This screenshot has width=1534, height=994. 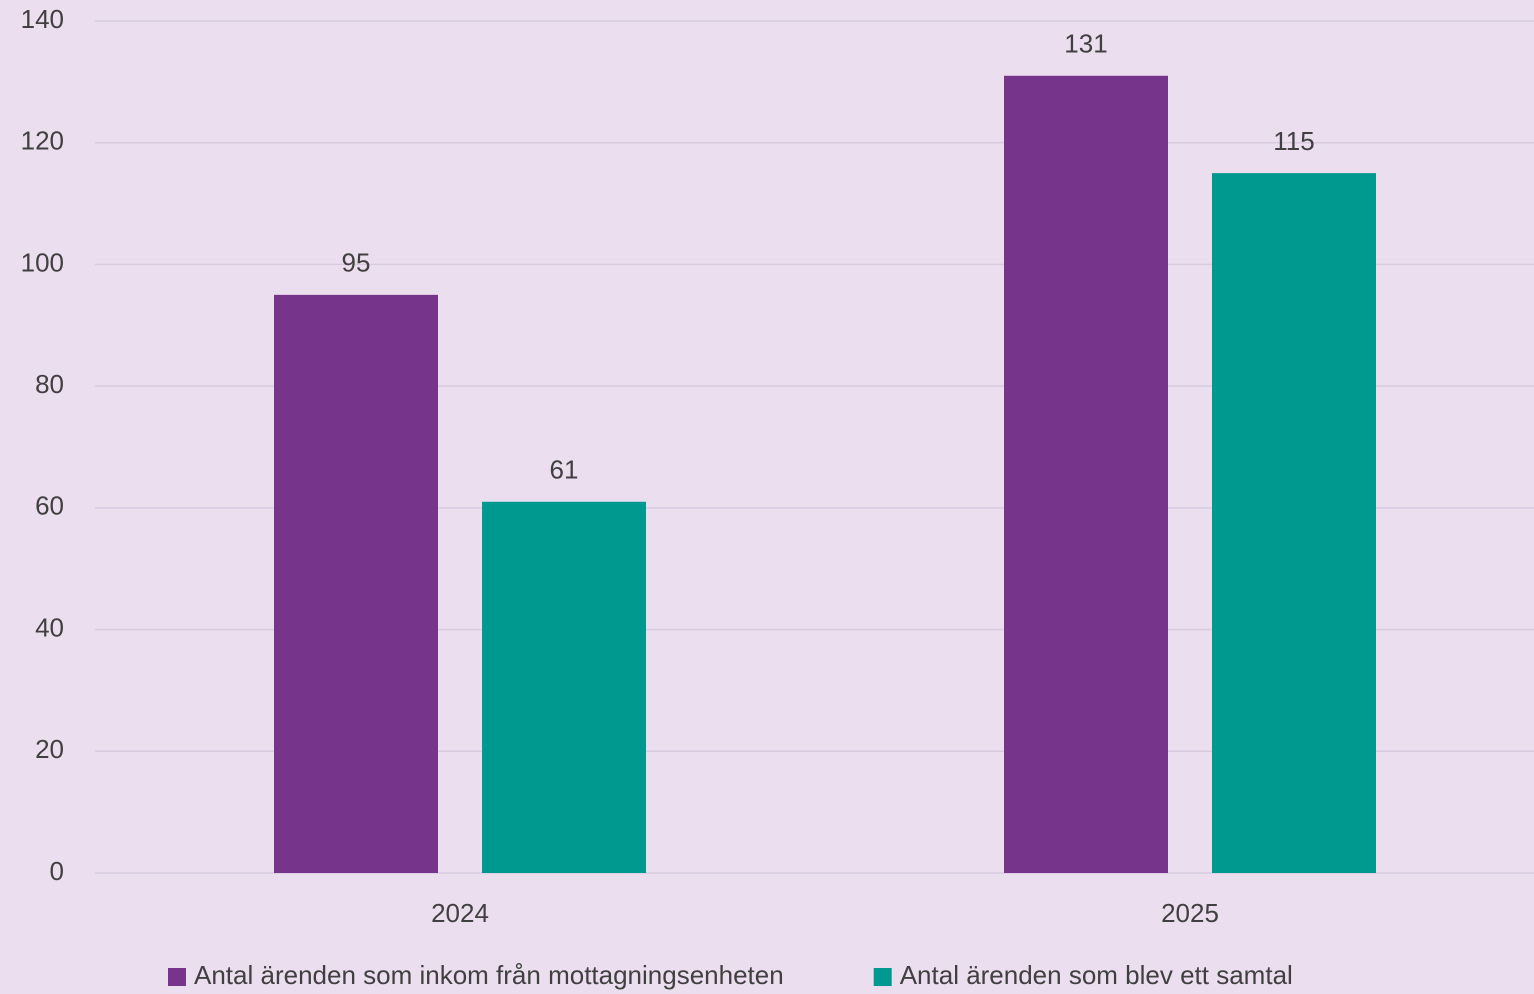 What do you see at coordinates (42, 141) in the screenshot?
I see `y-tick-label: 120` at bounding box center [42, 141].